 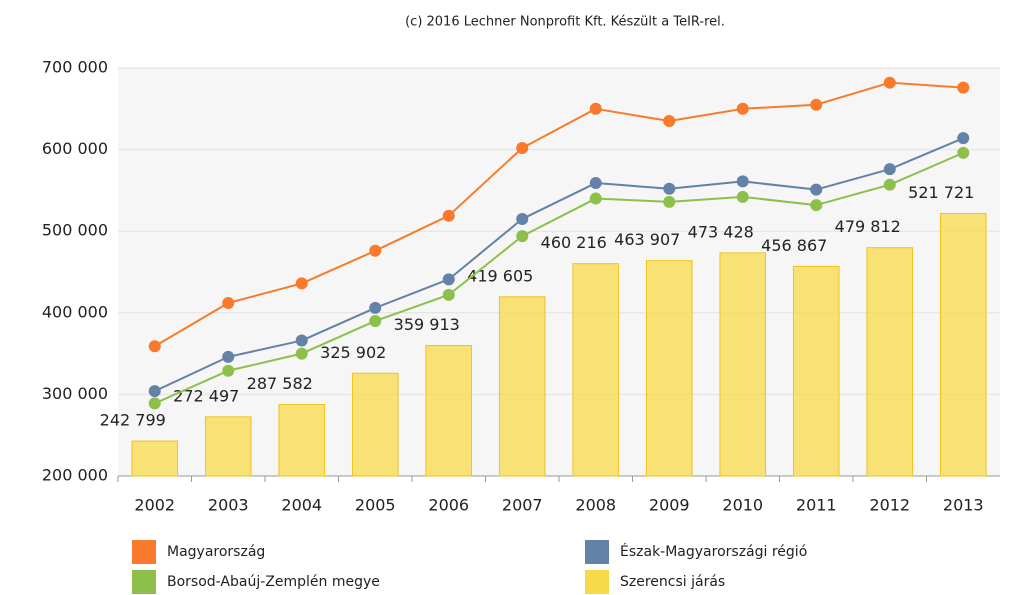 I want to click on data-label: 460 216, so click(x=574, y=242).